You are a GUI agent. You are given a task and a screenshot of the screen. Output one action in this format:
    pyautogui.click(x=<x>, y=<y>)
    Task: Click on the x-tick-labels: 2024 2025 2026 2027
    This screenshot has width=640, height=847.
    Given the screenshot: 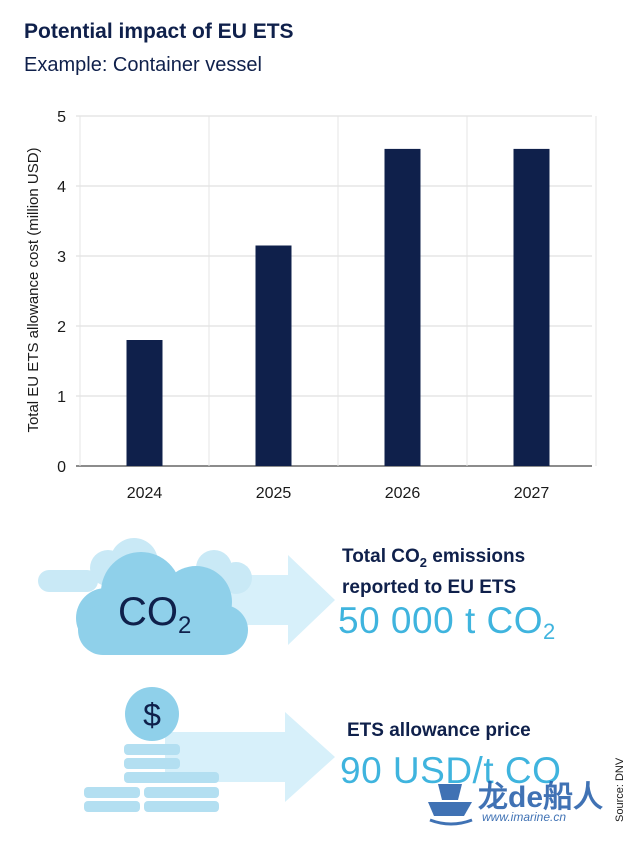 What is the action you would take?
    pyautogui.click(x=338, y=493)
    